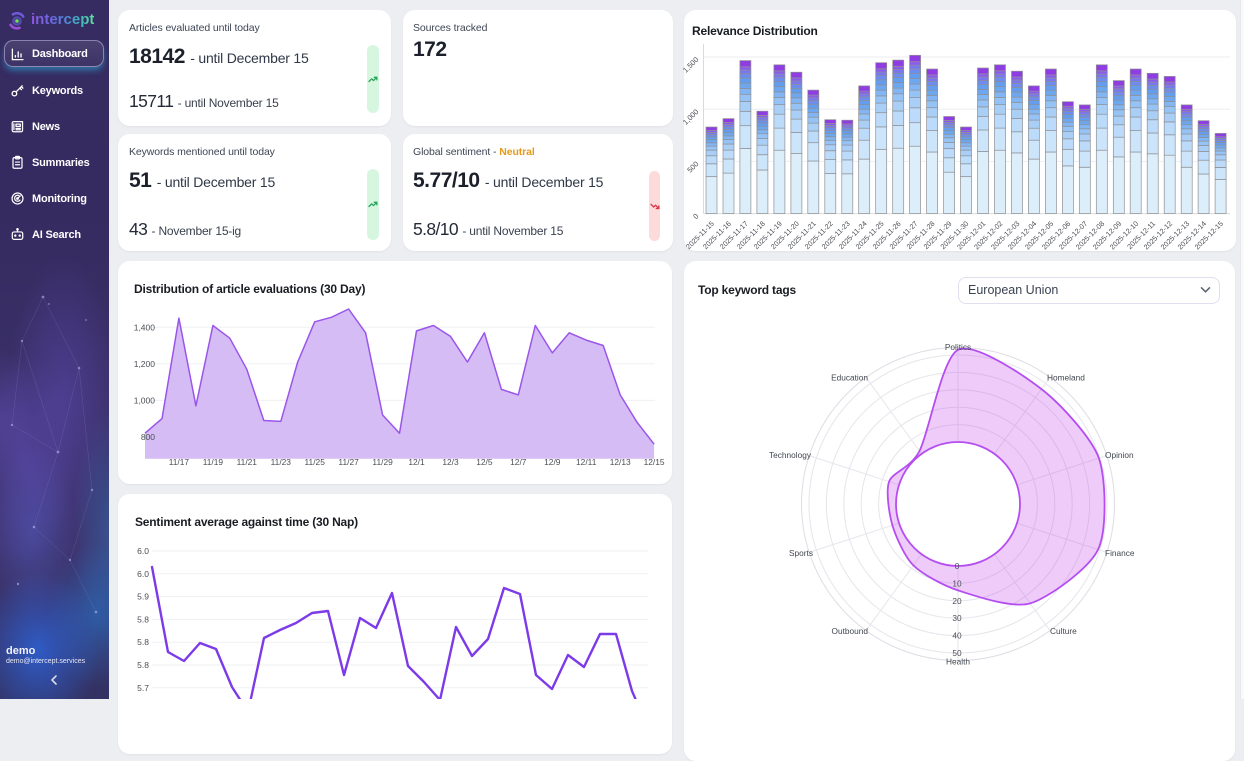 The height and width of the screenshot is (761, 1244). I want to click on svg-text: 11/23, so click(281, 462).